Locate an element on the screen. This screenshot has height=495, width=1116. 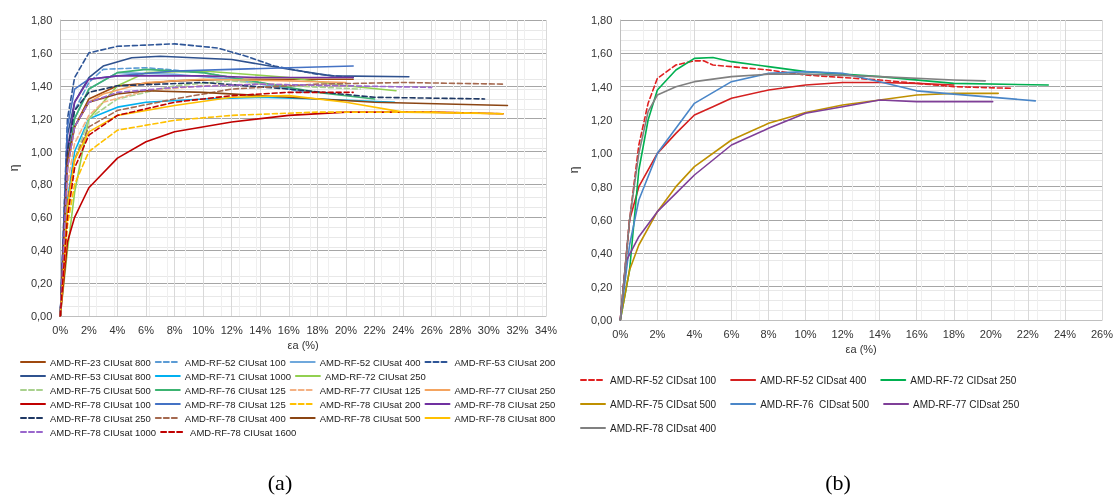
legend-label: AMD-RF-78 CIUsat 100 is located at coordinates (100, 404).